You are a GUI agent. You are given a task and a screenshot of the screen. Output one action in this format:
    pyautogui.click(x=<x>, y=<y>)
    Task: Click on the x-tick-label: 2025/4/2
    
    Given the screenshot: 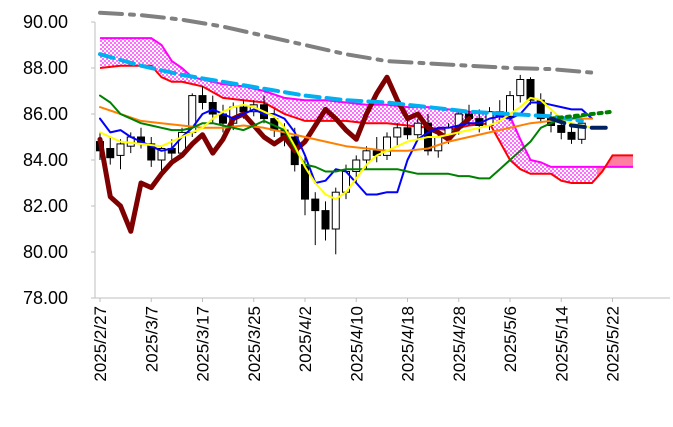 What is the action you would take?
    pyautogui.click(x=305, y=339)
    